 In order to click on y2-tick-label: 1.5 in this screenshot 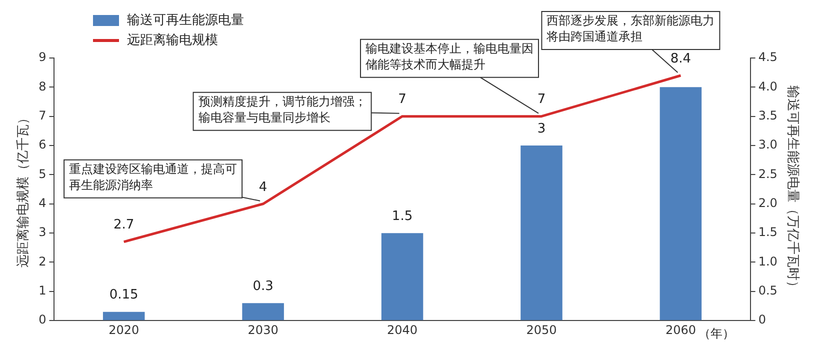, I will do `click(768, 232)`.